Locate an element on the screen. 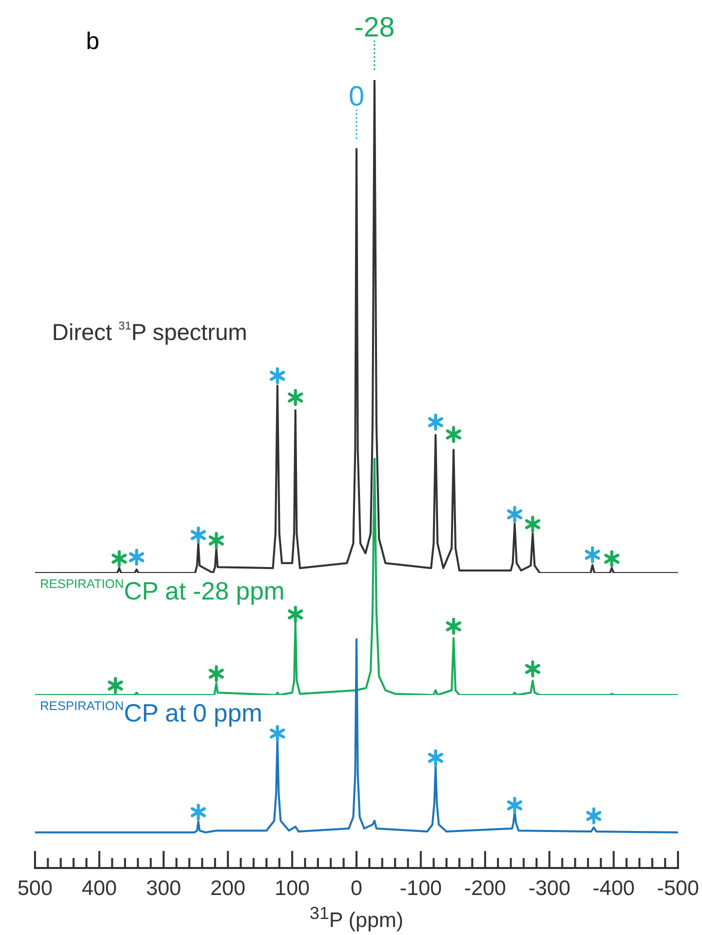  x-tick-label: -400 is located at coordinates (613, 888).